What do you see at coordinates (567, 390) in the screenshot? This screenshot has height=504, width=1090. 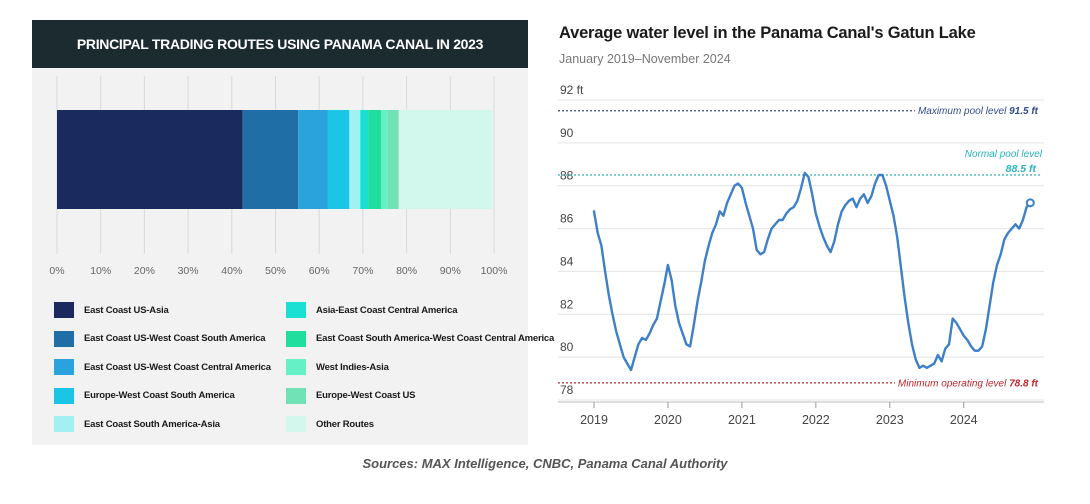 I see `y-tick-label: 78` at bounding box center [567, 390].